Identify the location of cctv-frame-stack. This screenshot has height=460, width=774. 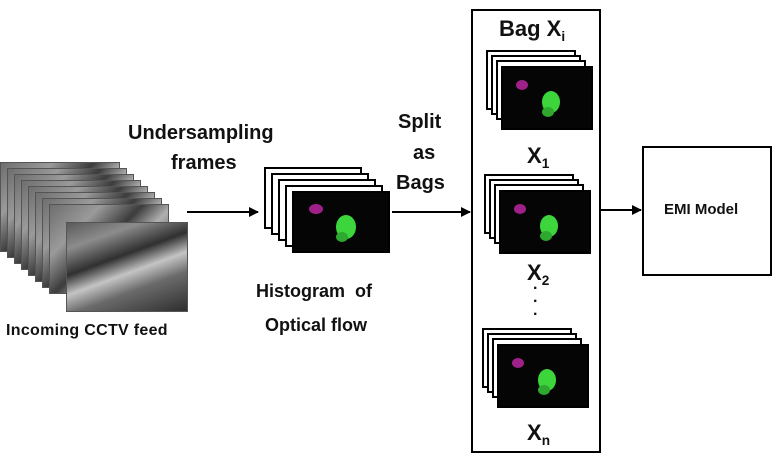
(95, 237).